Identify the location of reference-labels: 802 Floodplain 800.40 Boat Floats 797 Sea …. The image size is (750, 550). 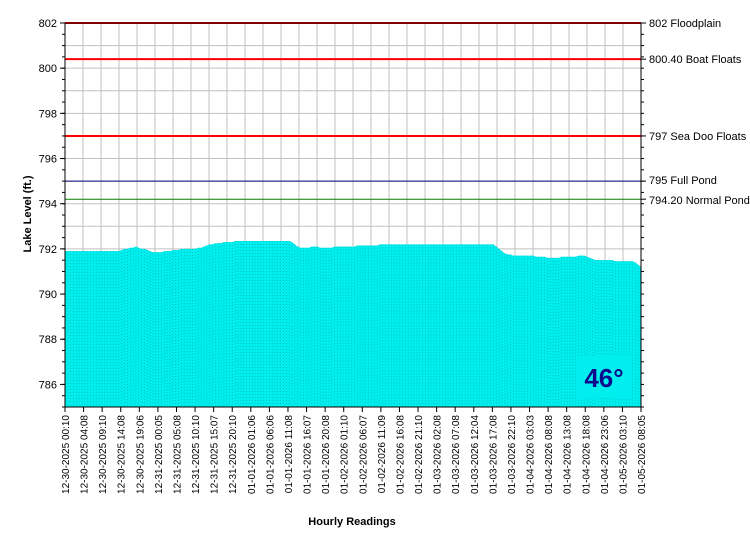
(695, 112).